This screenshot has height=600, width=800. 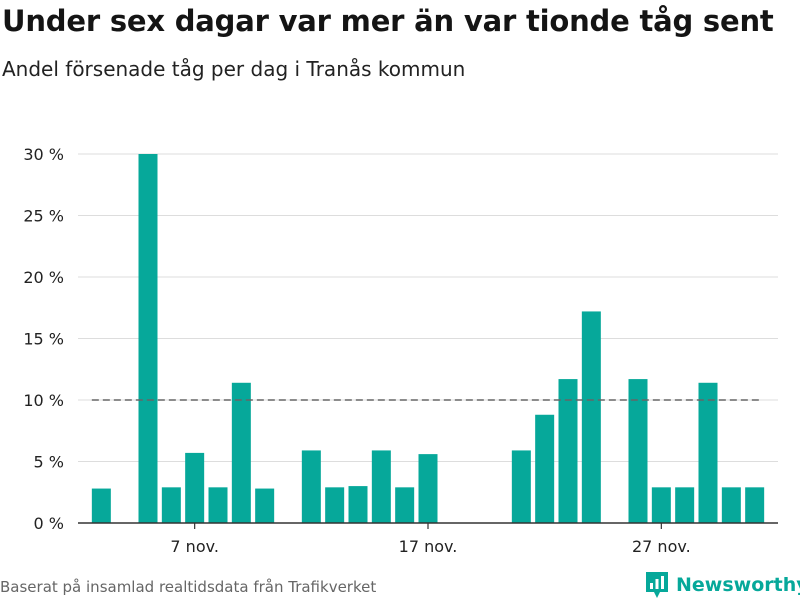 What do you see at coordinates (49, 462) in the screenshot?
I see `y-tick-label: 5 %` at bounding box center [49, 462].